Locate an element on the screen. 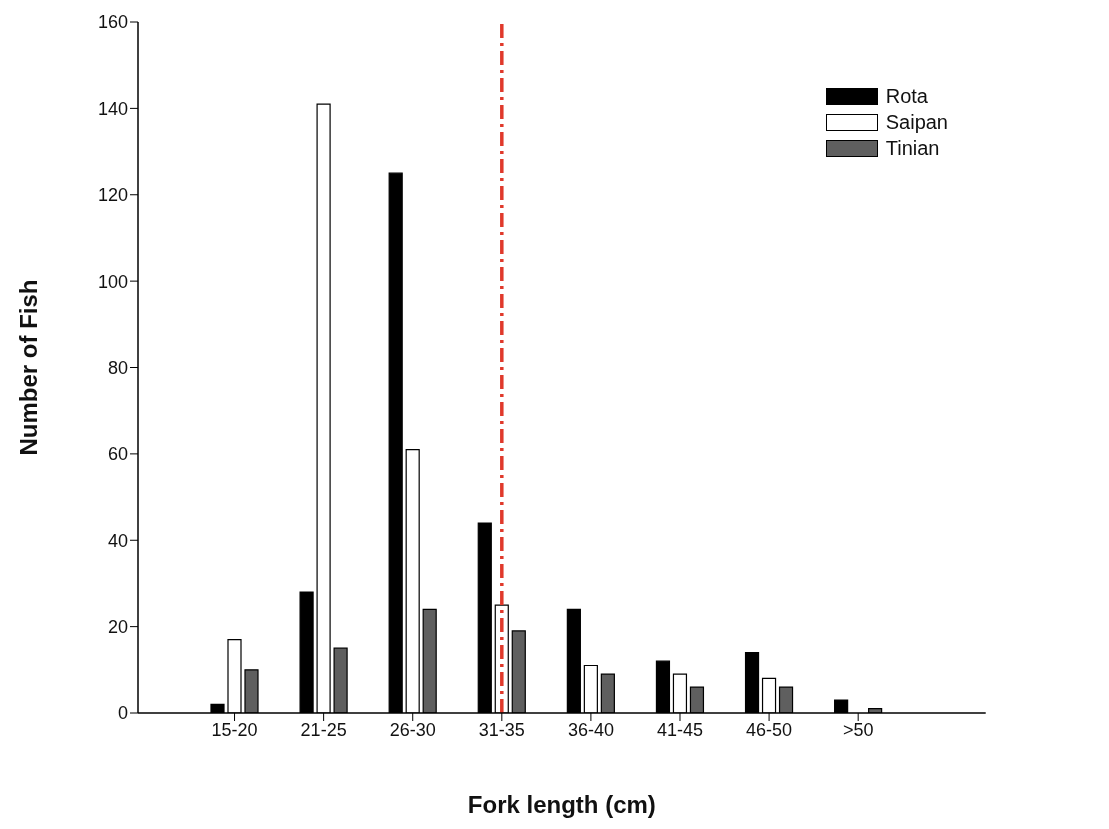 The width and height of the screenshot is (1109, 829). x-tick-label: >50 is located at coordinates (858, 729).